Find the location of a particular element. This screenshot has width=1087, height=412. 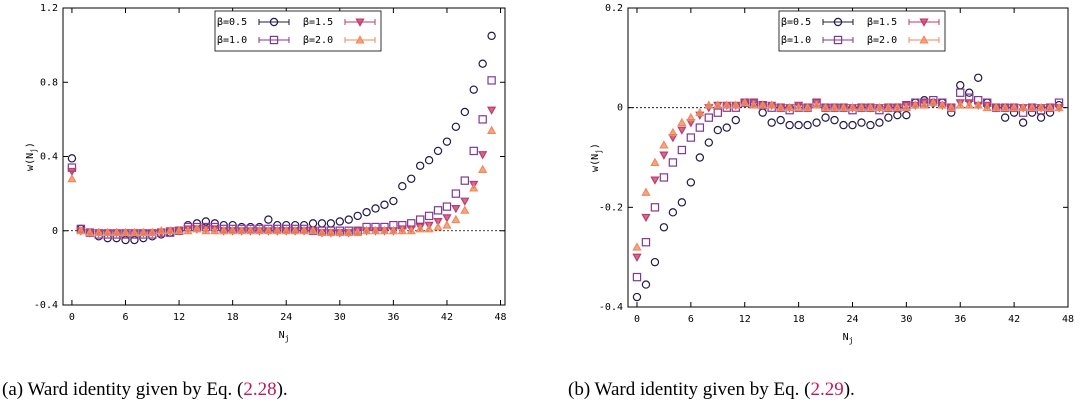

y-axis-label-end: ) is located at coordinates (30, 145).